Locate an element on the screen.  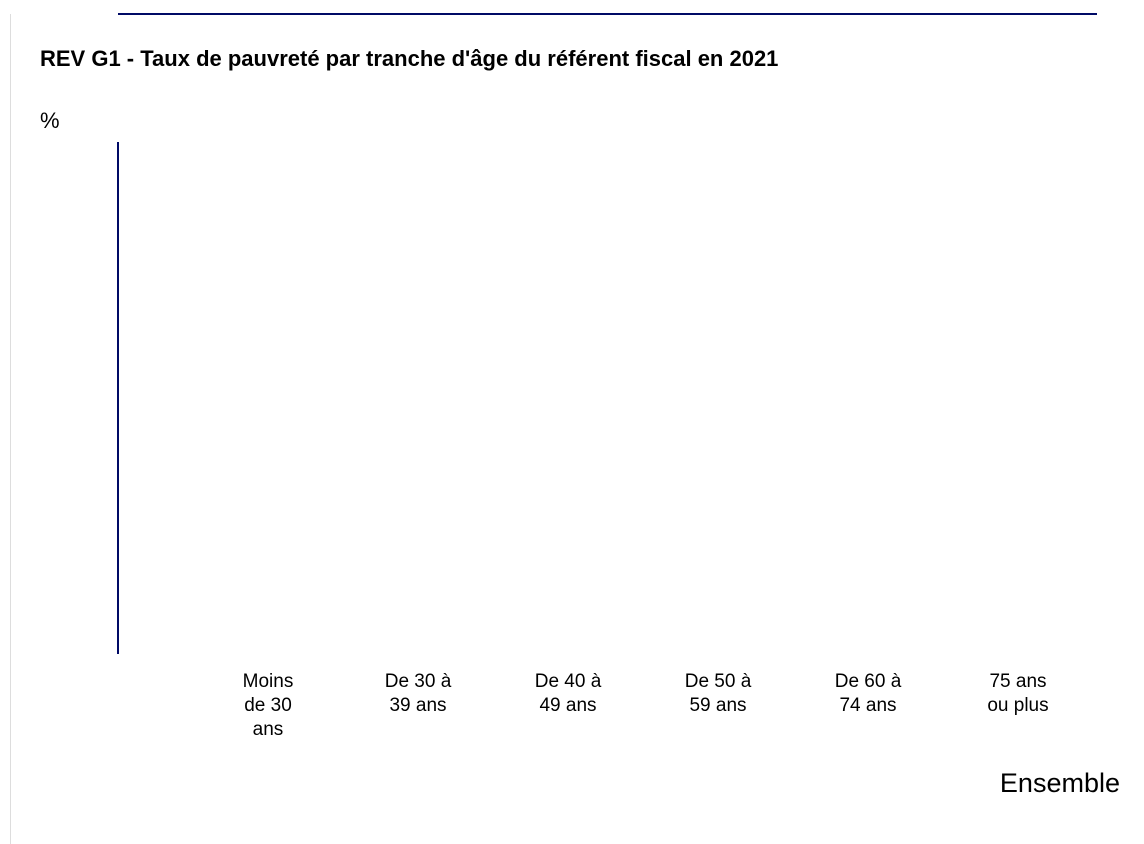
x-tick-label: De 30 à 39 ans is located at coordinates (418, 693).